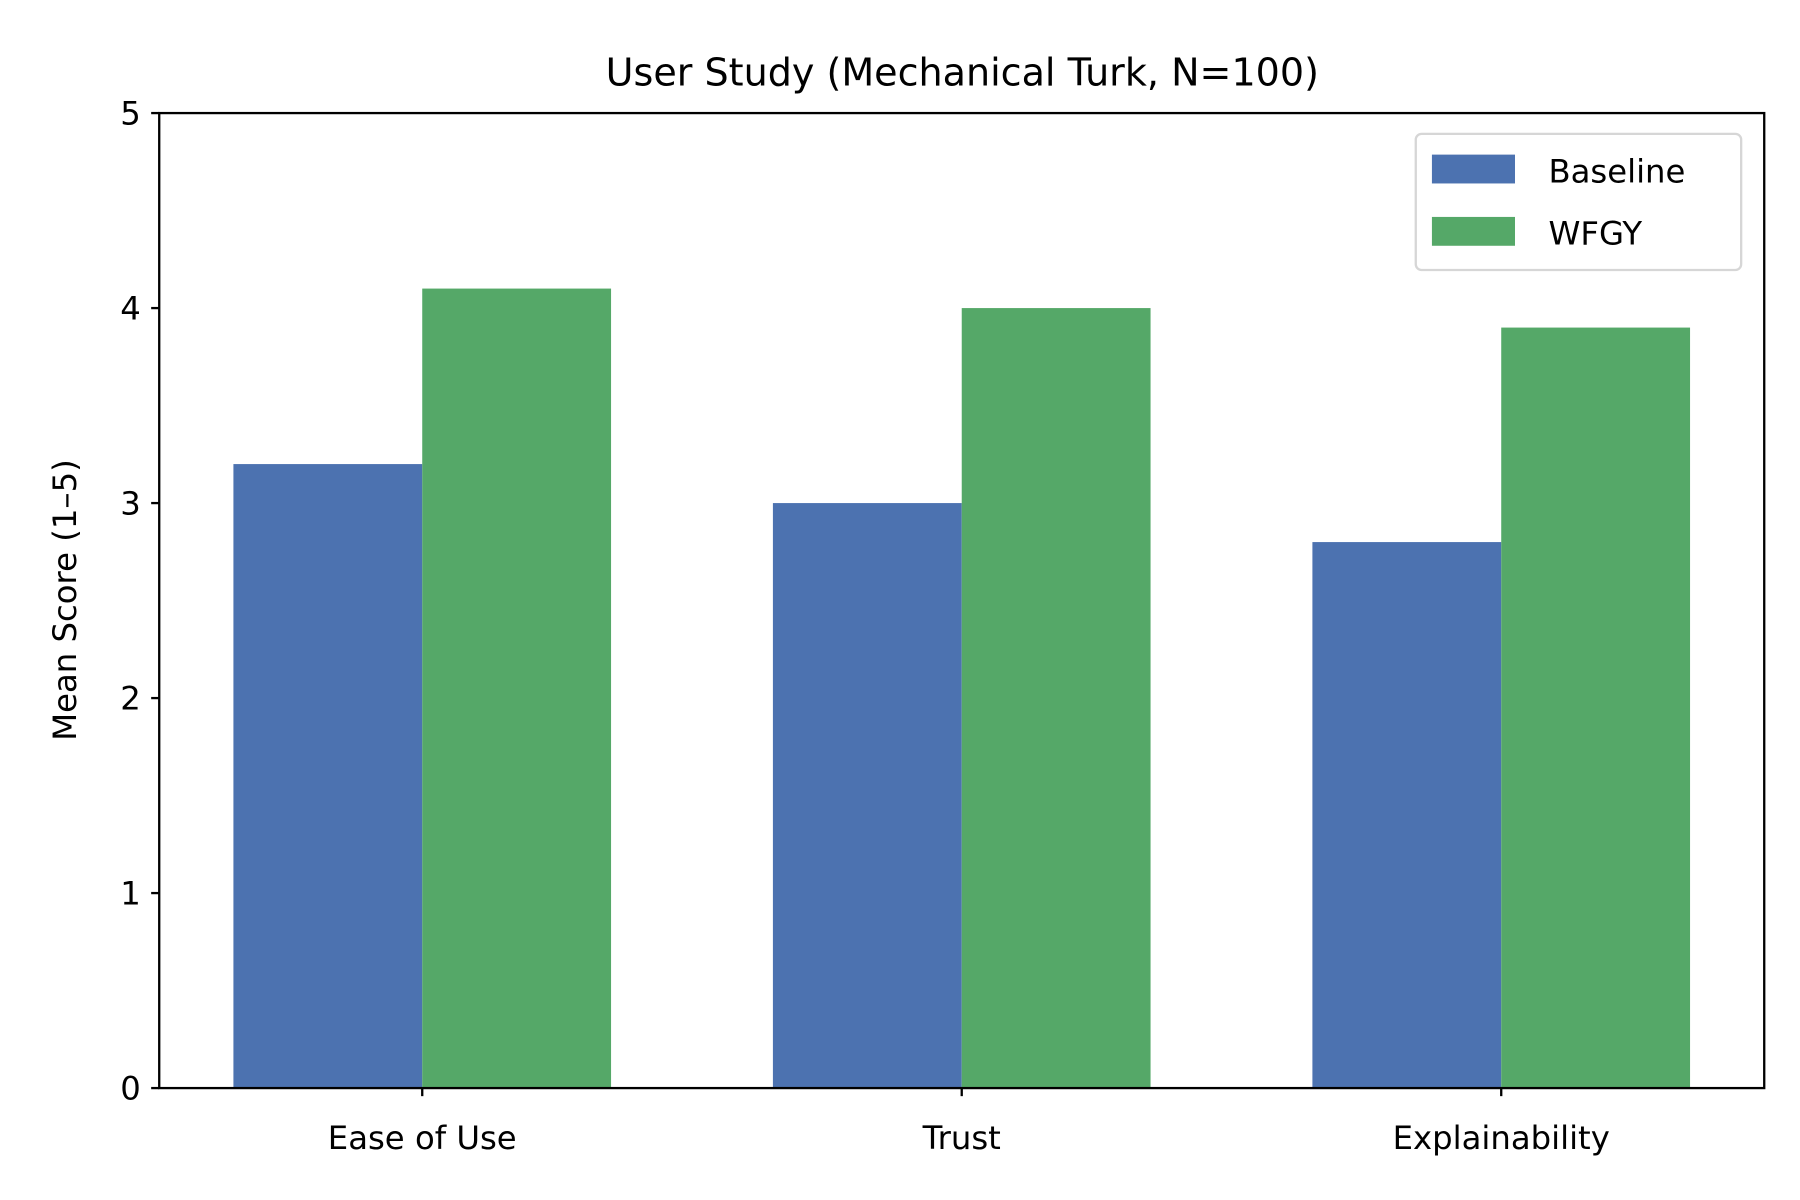  I want to click on legend-label-baseline: Baseline, so click(1616, 171).